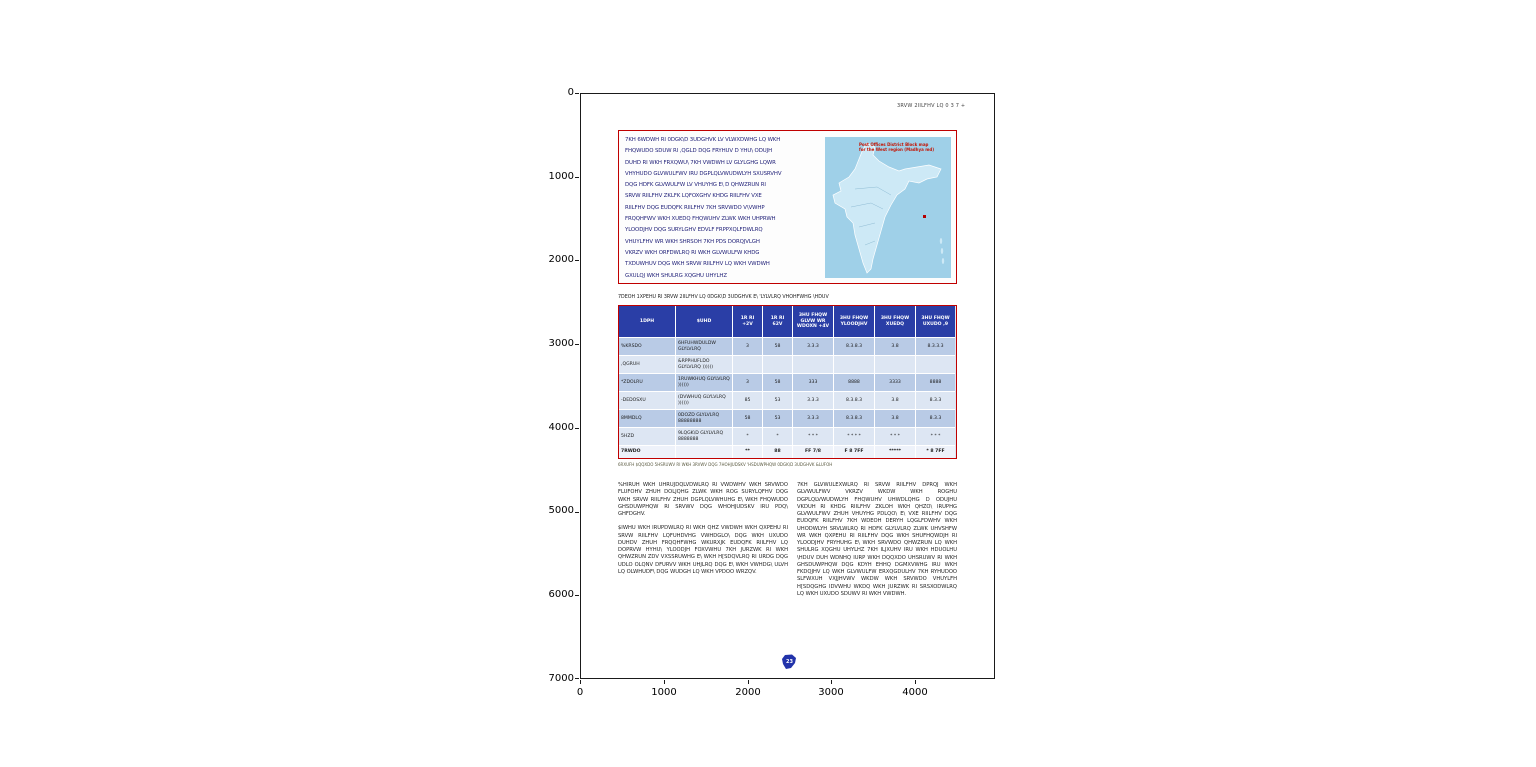  Describe the element at coordinates (894, 321) in the screenshot. I see `table-header-cell: 3HU FHQW XUEDQ` at that location.